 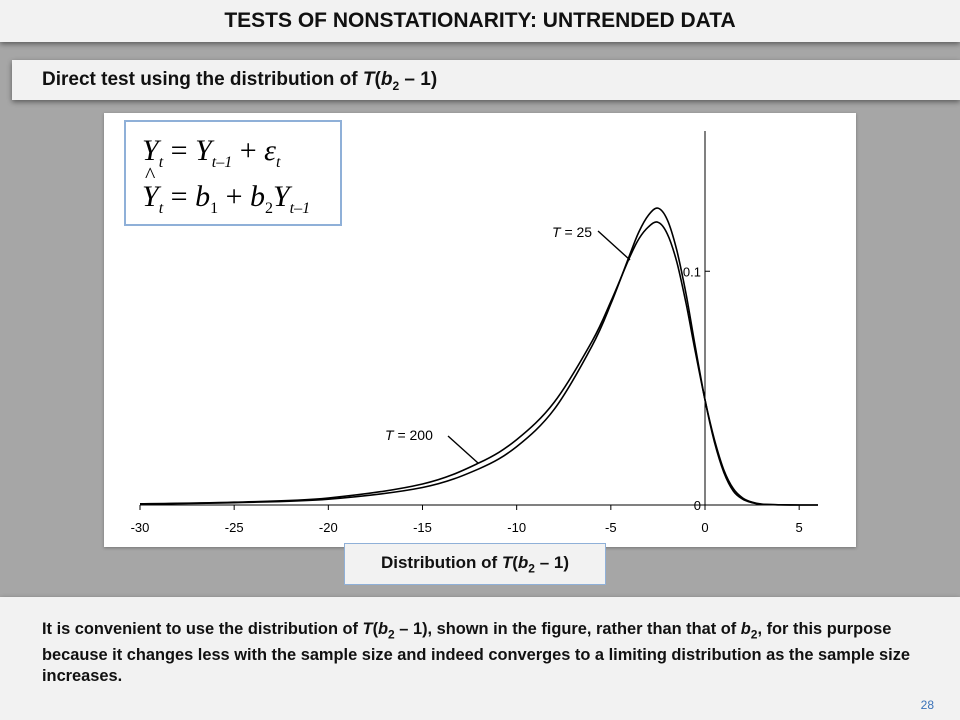 What do you see at coordinates (516, 527) in the screenshot?
I see `x-tick-label: -10` at bounding box center [516, 527].